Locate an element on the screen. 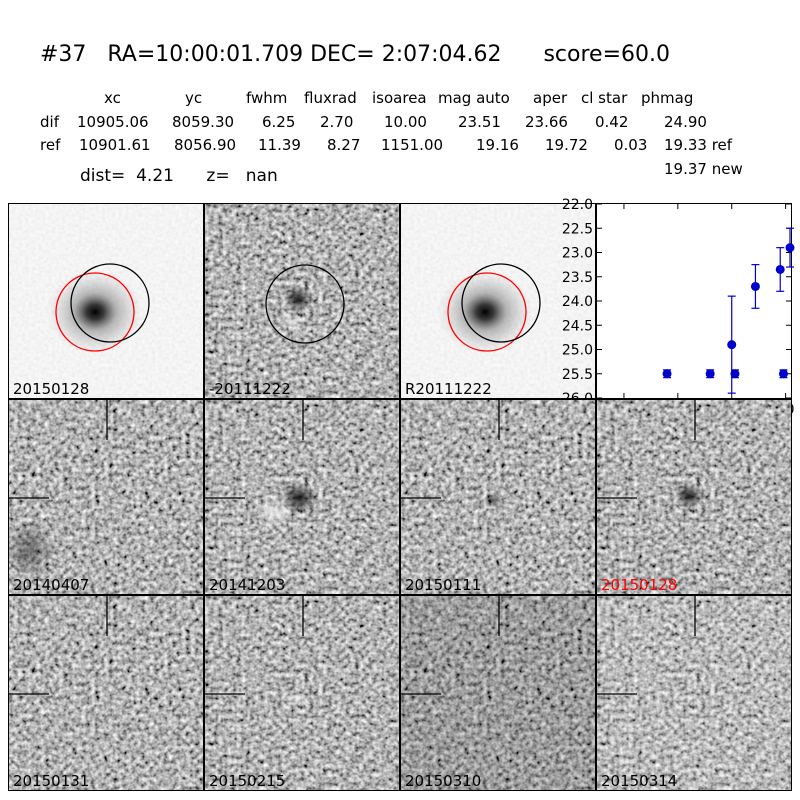 This screenshot has width=800, height=800. col-header-mag-auto: mag auto is located at coordinates (474, 98).